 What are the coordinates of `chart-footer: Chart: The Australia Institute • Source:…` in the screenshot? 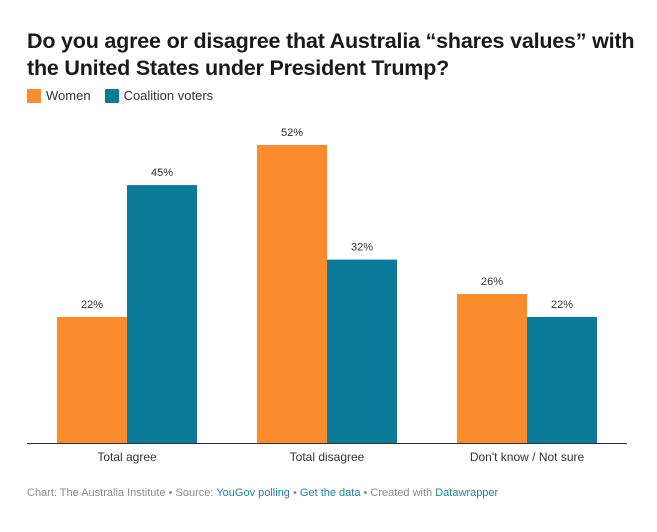 It's located at (262, 493).